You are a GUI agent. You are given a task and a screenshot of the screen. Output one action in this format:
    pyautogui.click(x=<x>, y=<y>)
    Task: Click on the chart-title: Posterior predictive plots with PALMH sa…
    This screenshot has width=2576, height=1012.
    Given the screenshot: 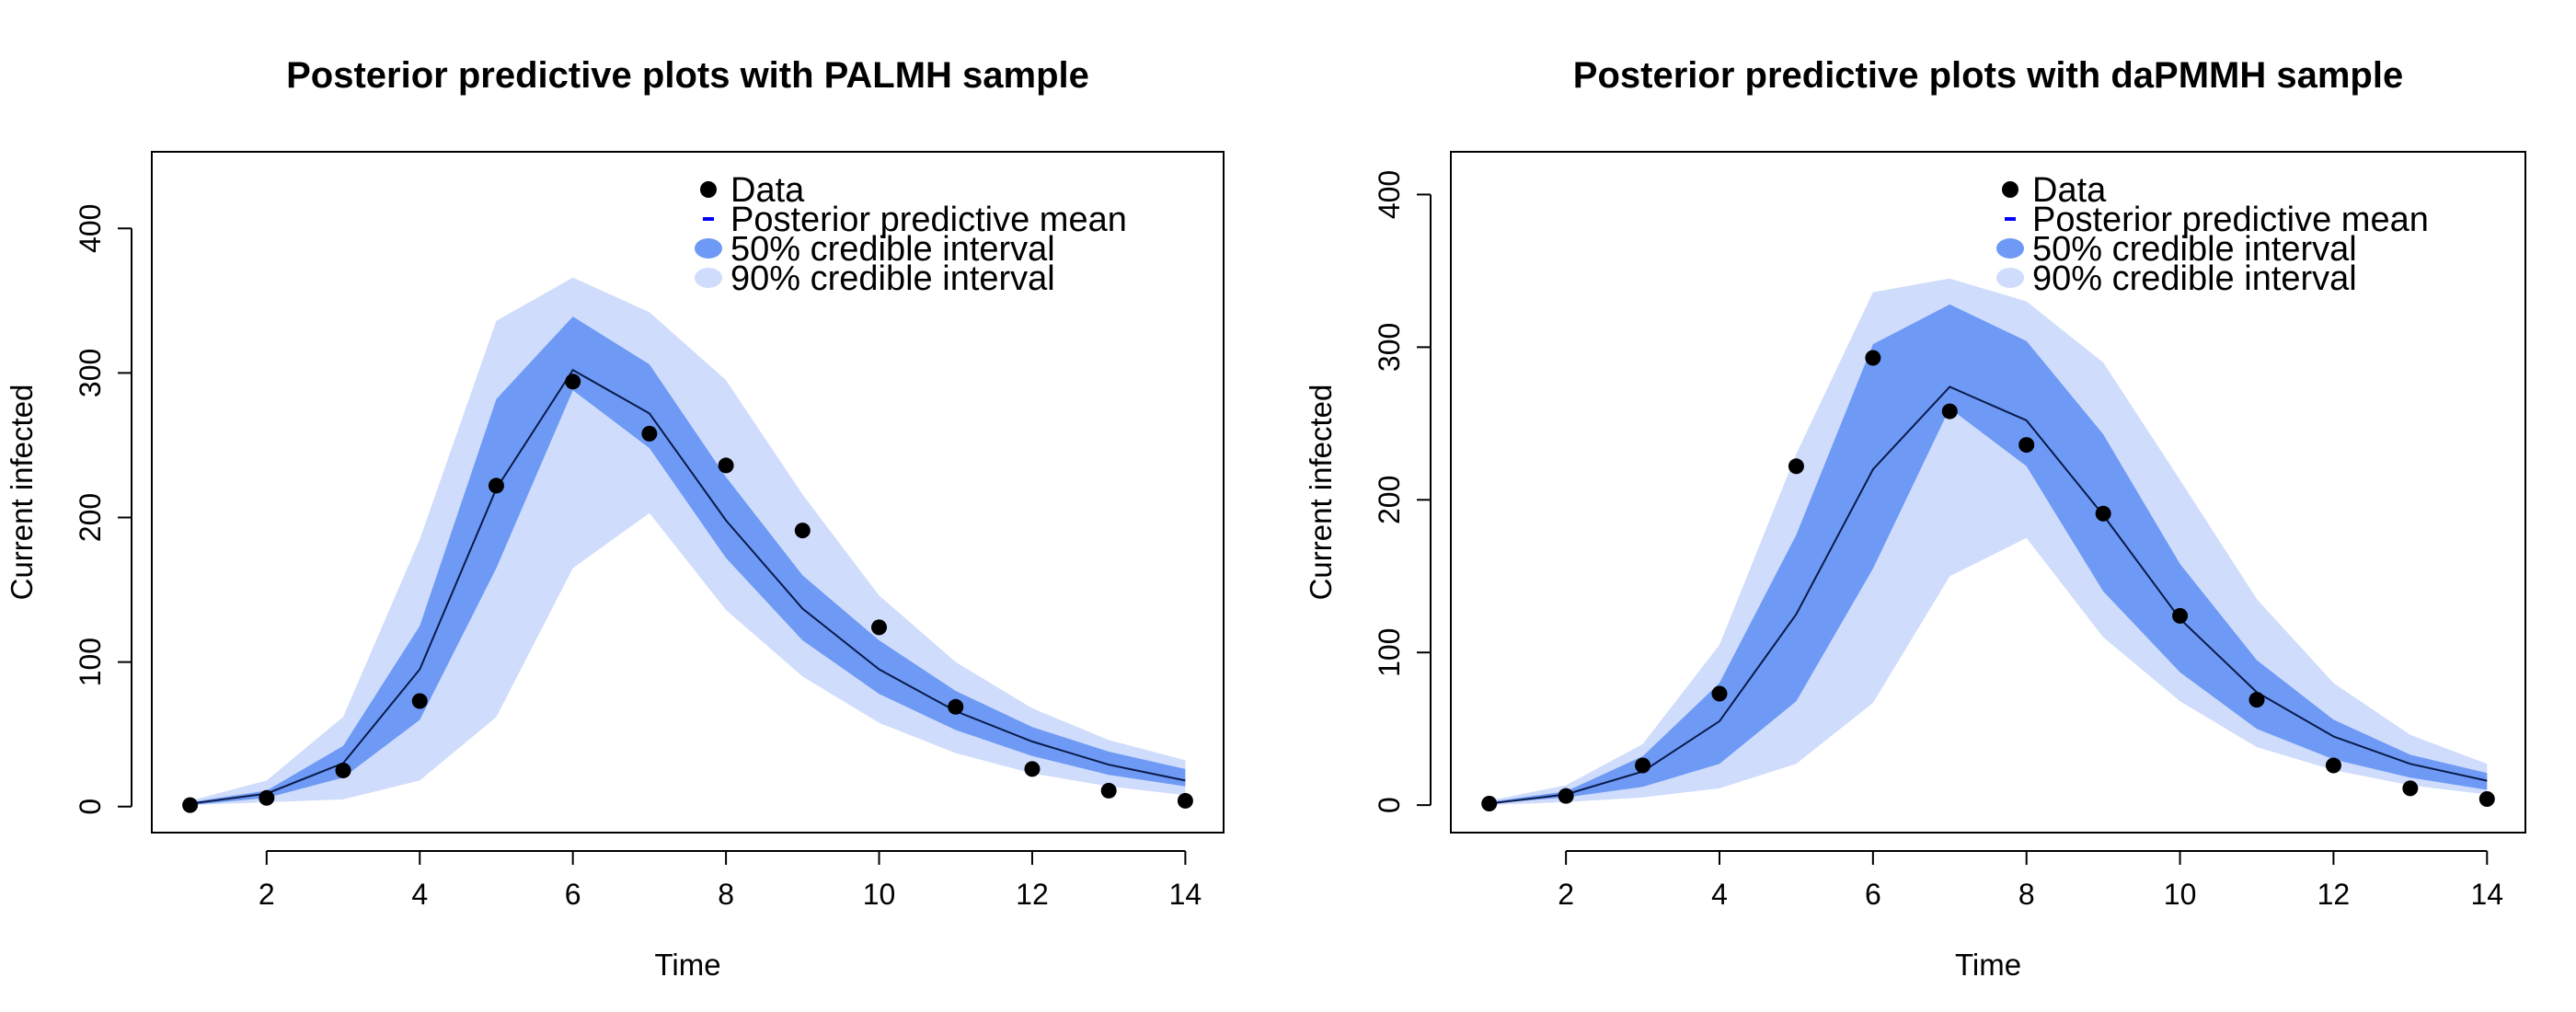 What is the action you would take?
    pyautogui.click(x=687, y=75)
    